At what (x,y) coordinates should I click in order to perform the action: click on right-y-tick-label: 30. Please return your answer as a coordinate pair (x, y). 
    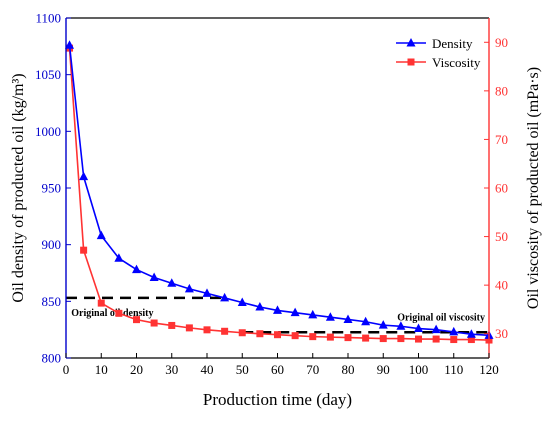
    Looking at the image, I should click on (501, 333).